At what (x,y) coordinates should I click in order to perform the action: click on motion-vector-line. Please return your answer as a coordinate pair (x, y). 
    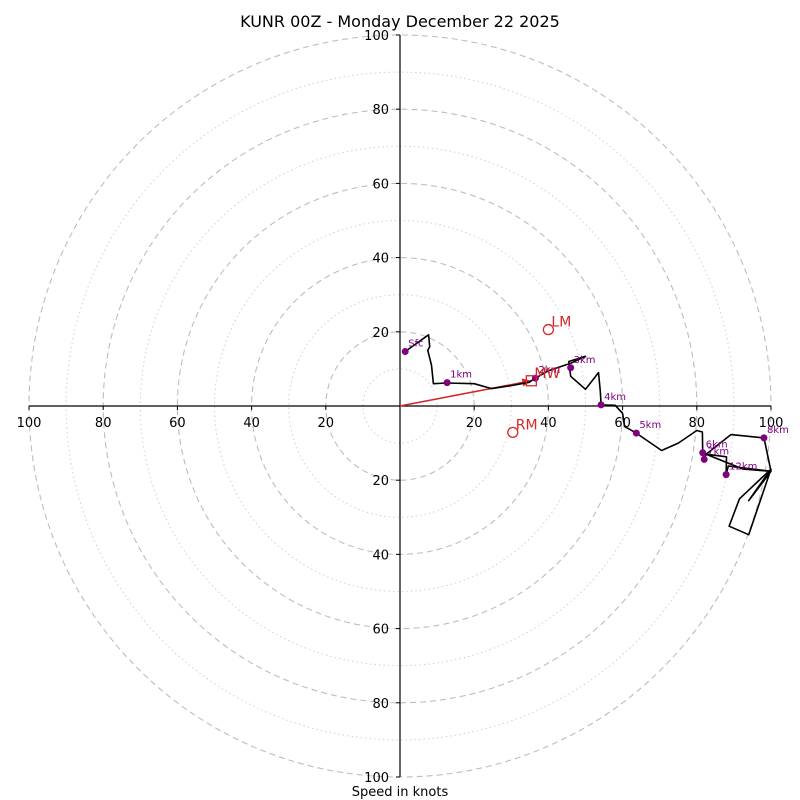
    Looking at the image, I should click on (465, 393).